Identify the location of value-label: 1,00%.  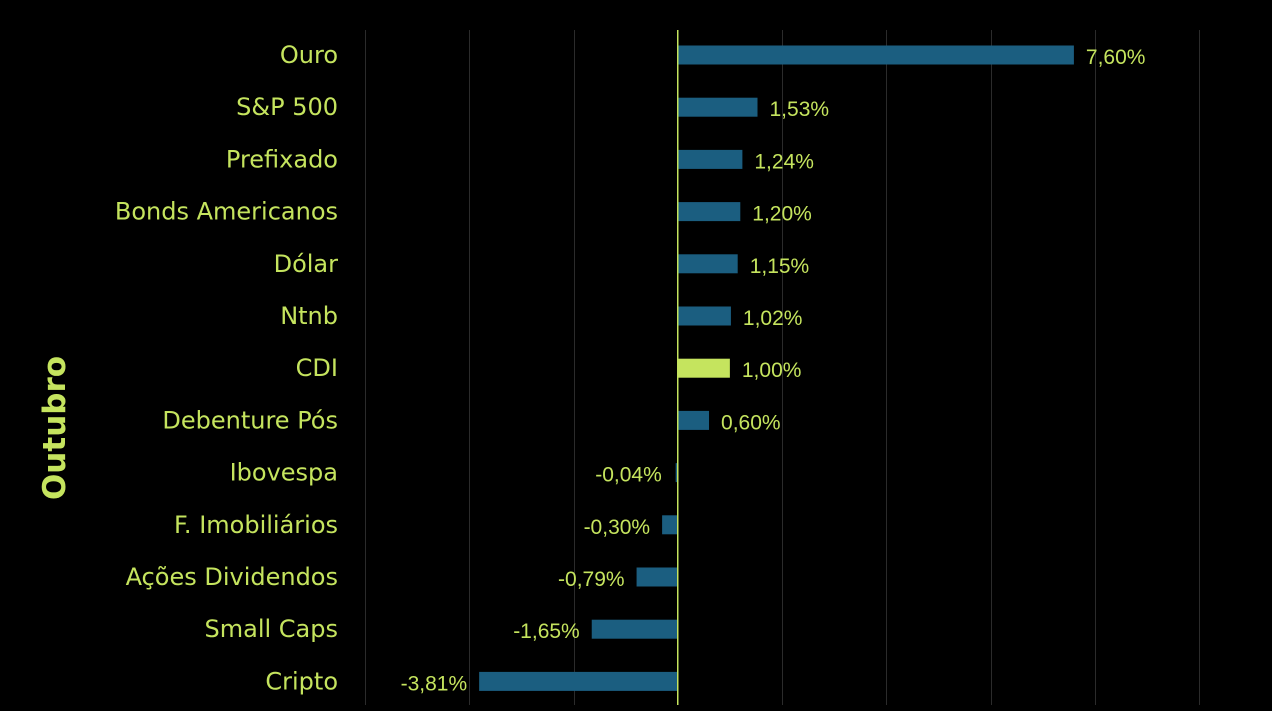
(772, 370).